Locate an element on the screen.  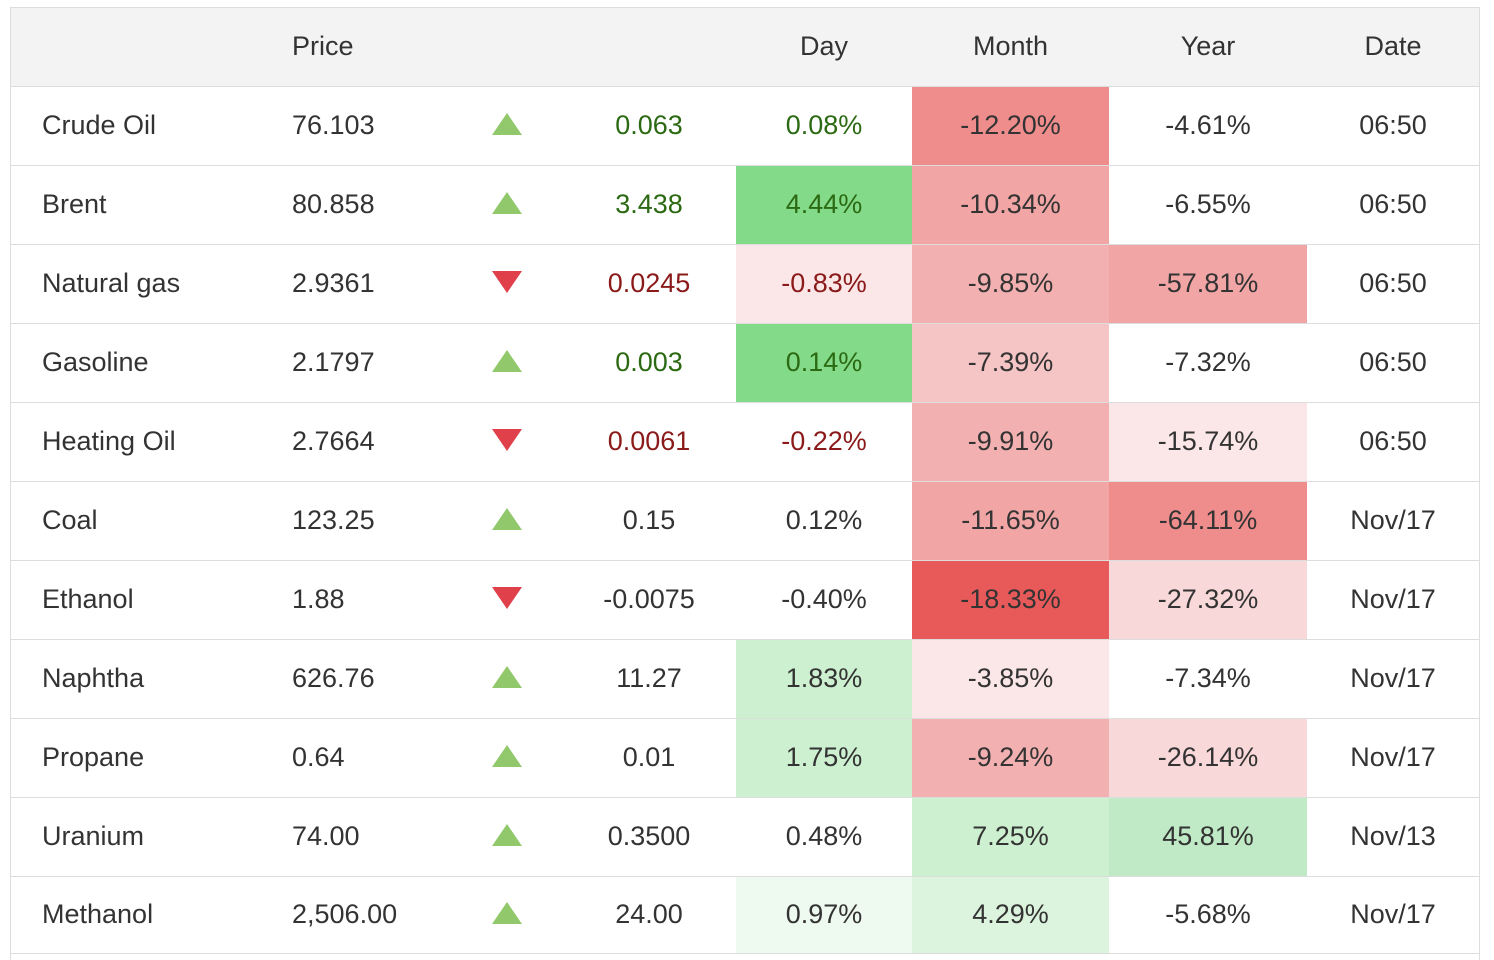
year-change-cell: -7.34% is located at coordinates (1208, 679).